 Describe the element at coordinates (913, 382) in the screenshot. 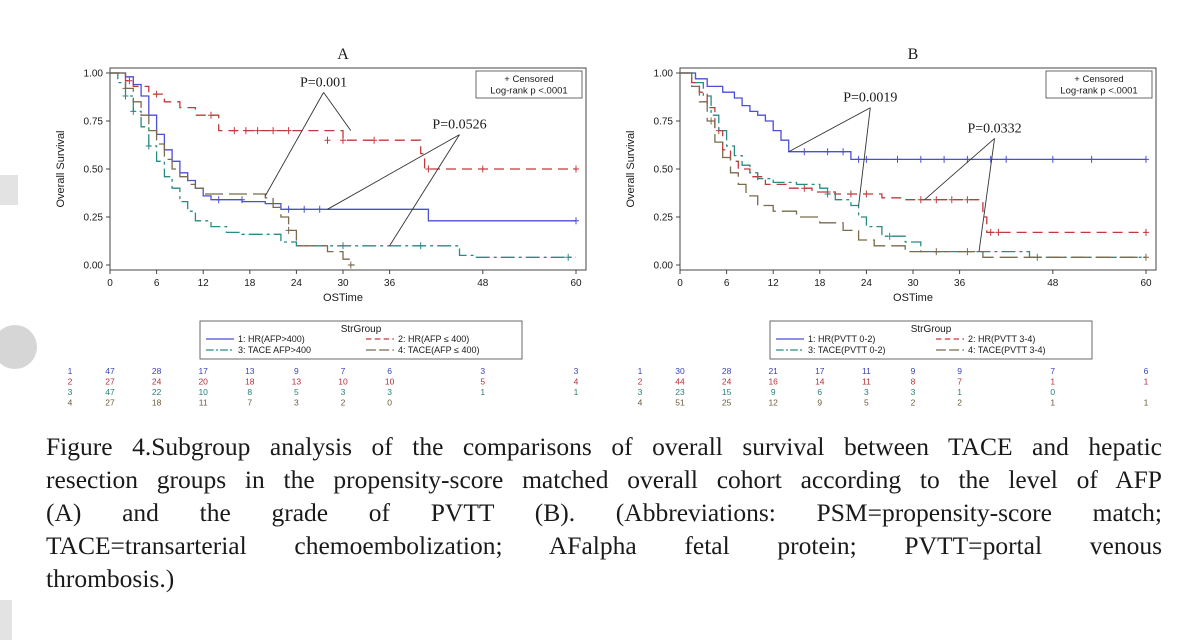

I see `risk-count: 8` at that location.